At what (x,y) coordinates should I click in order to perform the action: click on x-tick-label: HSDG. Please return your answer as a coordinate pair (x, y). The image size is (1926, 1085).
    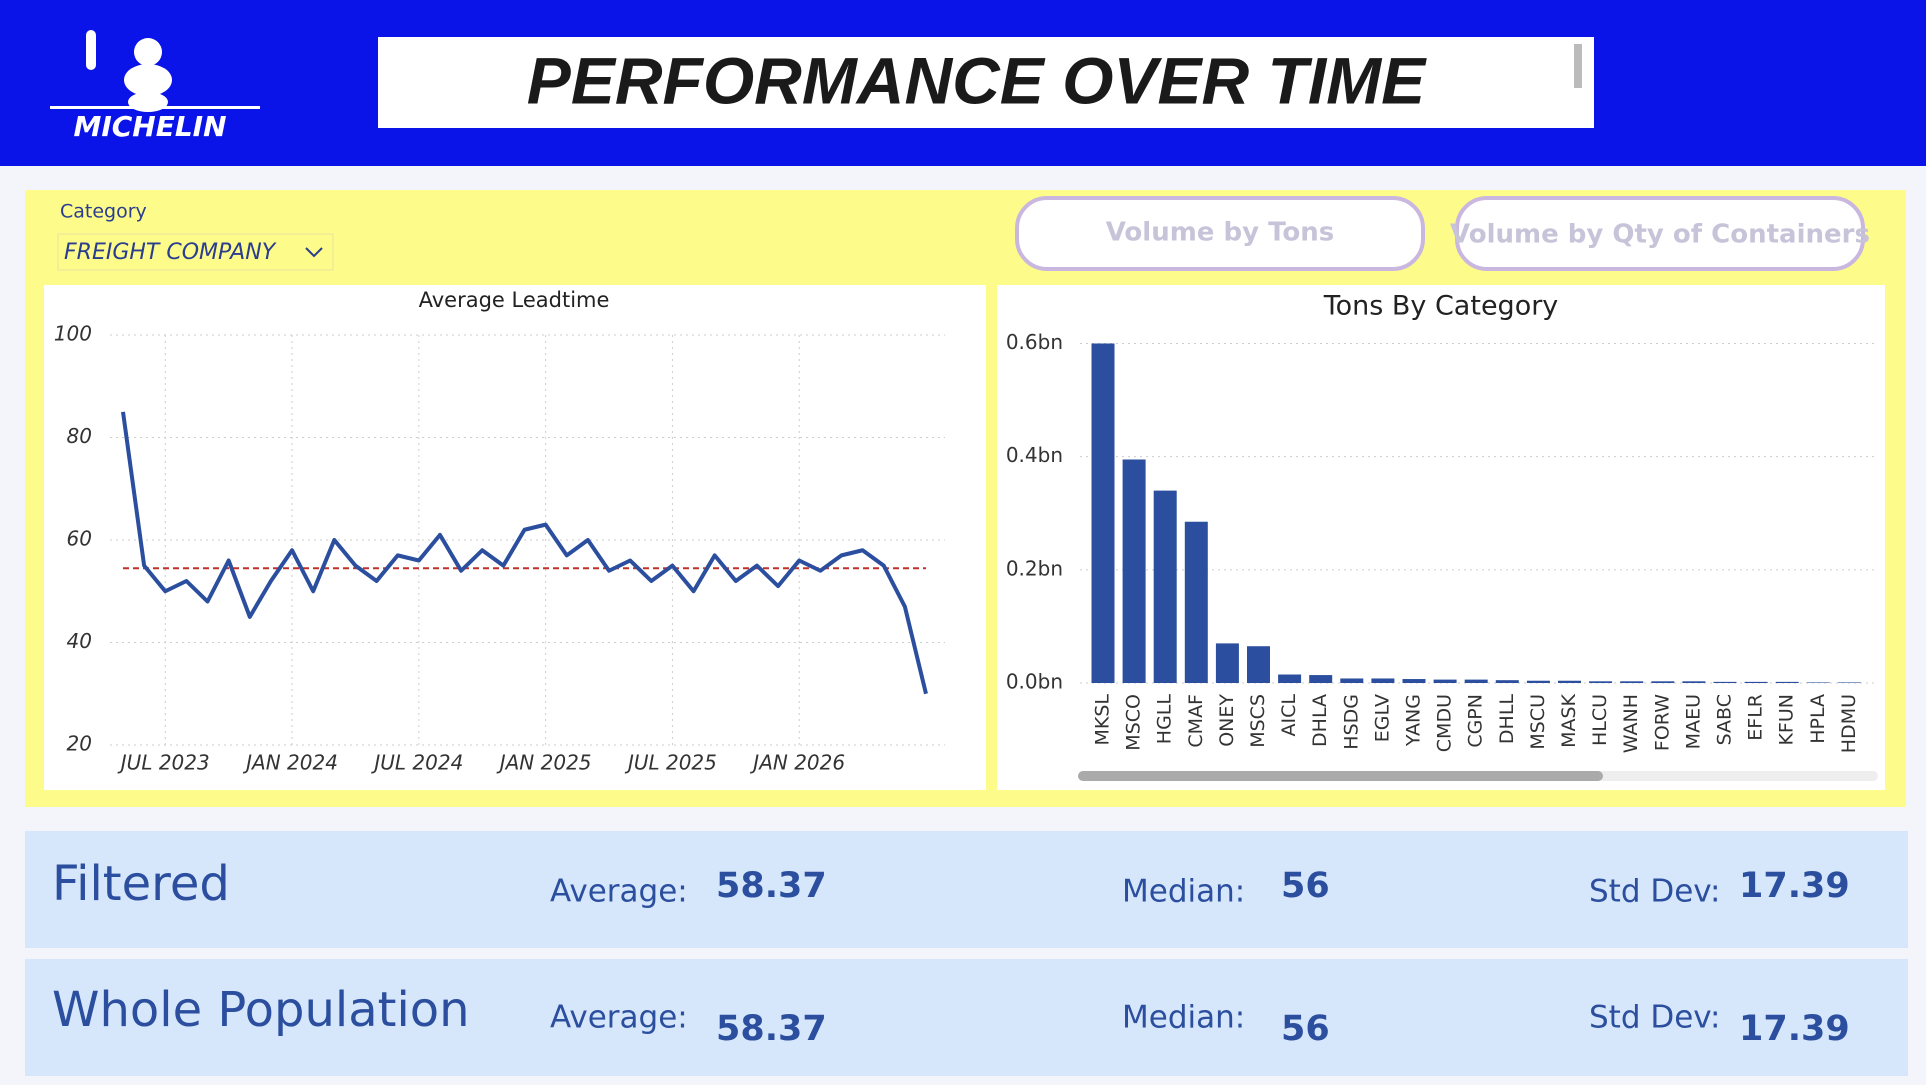
    Looking at the image, I should click on (1351, 722).